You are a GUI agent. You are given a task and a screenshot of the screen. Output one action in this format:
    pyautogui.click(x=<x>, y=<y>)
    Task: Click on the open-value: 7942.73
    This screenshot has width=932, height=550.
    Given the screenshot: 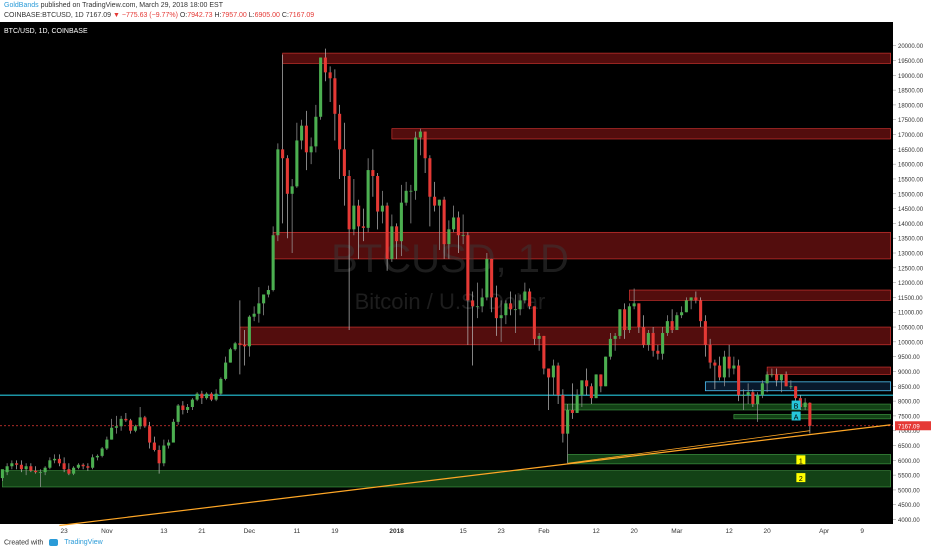 What is the action you would take?
    pyautogui.click(x=200, y=15)
    